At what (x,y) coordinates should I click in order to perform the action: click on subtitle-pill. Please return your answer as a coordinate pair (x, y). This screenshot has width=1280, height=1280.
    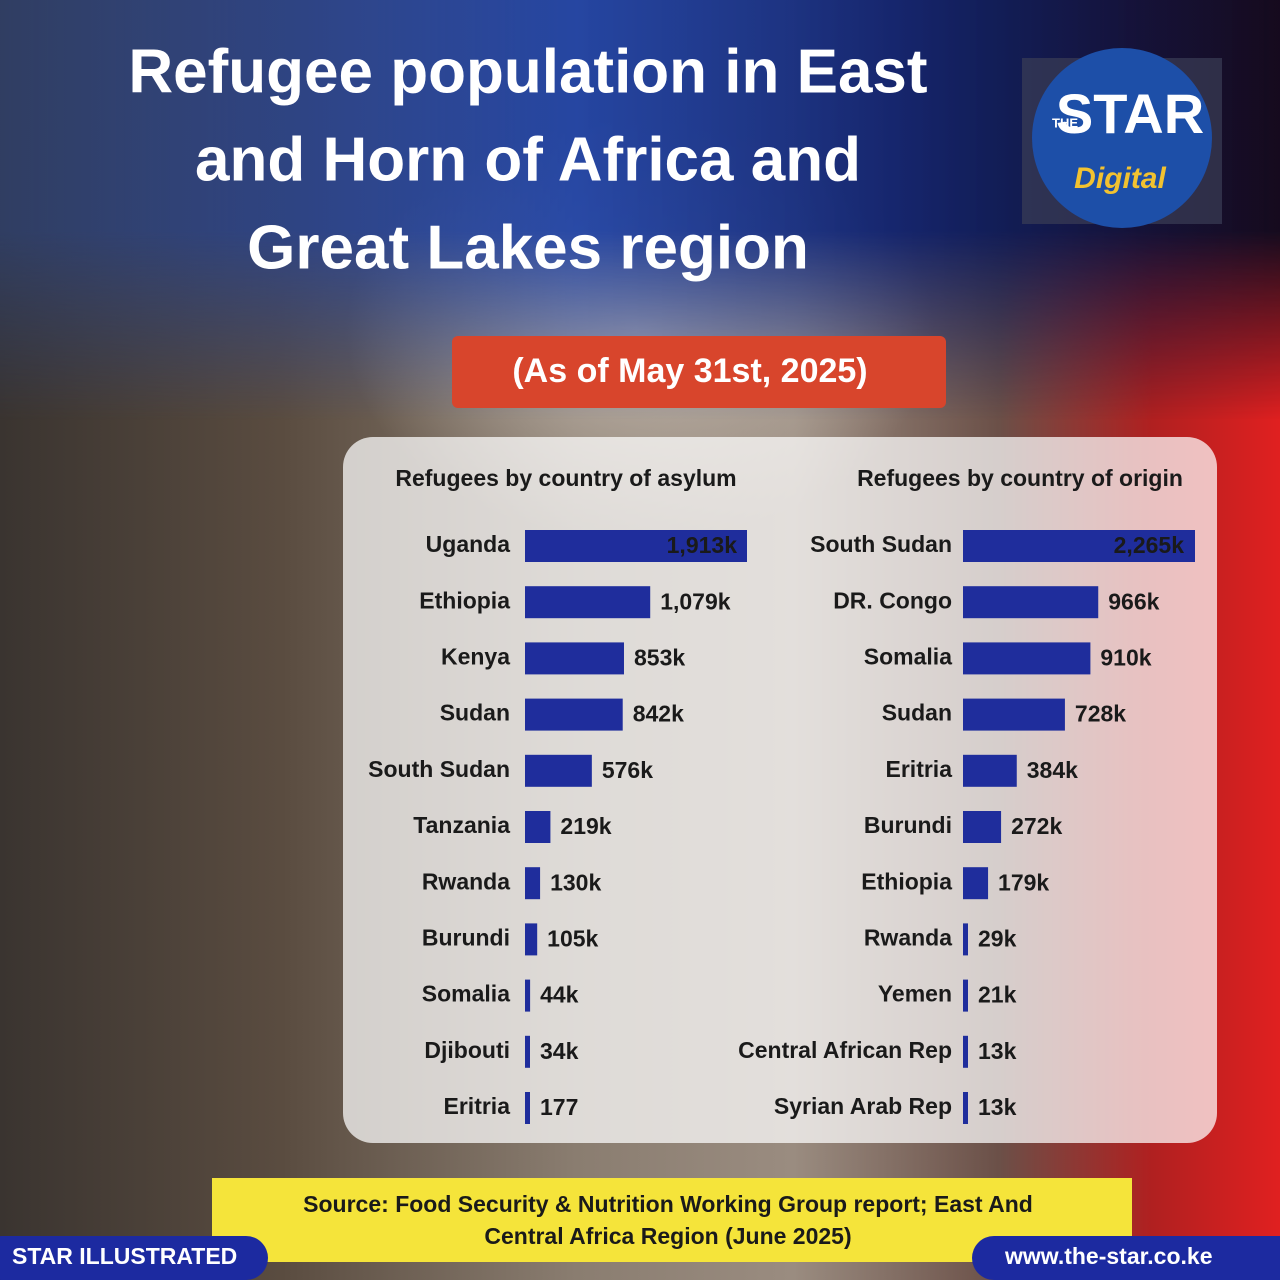
    Looking at the image, I should click on (699, 372).